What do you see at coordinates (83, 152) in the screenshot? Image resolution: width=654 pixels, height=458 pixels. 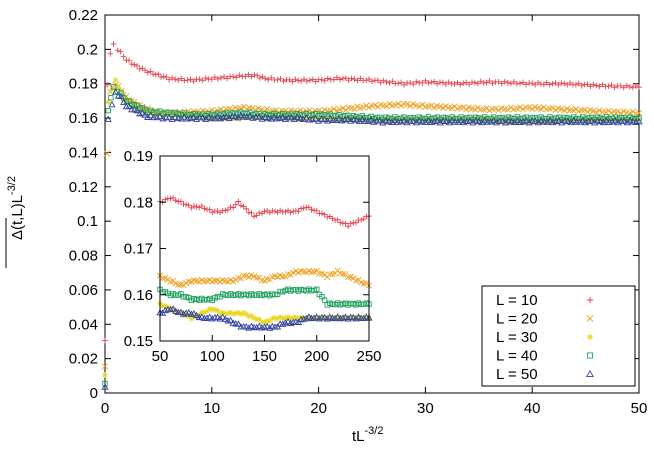 I see `main-y-tick-label: 0.14` at bounding box center [83, 152].